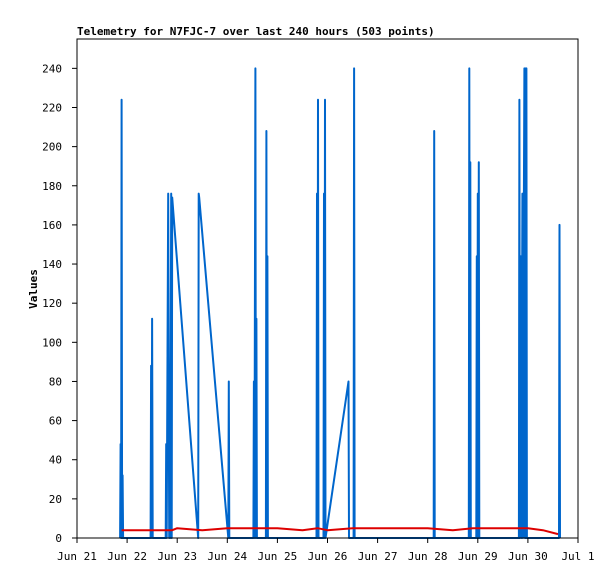 Image resolution: width=615 pixels, height=579 pixels. Describe the element at coordinates (52, 342) in the screenshot. I see `y-tick-label: 100` at that location.